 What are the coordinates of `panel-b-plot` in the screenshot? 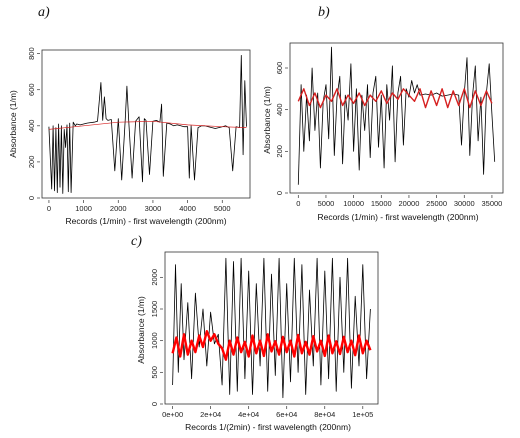 It's located at (396, 115).